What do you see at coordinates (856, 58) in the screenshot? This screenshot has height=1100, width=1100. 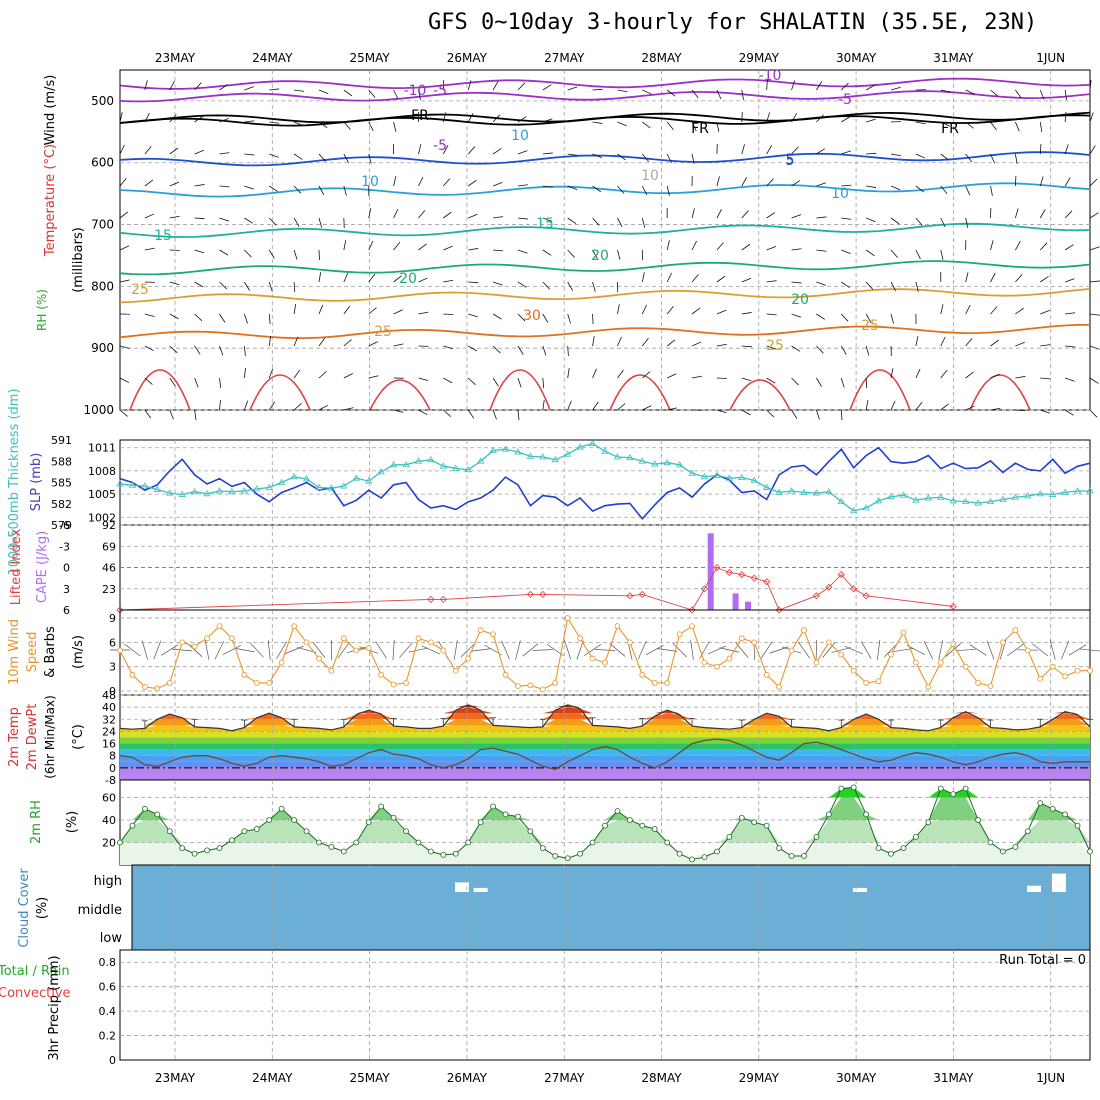 I see `date-label-top: 30MAY` at bounding box center [856, 58].